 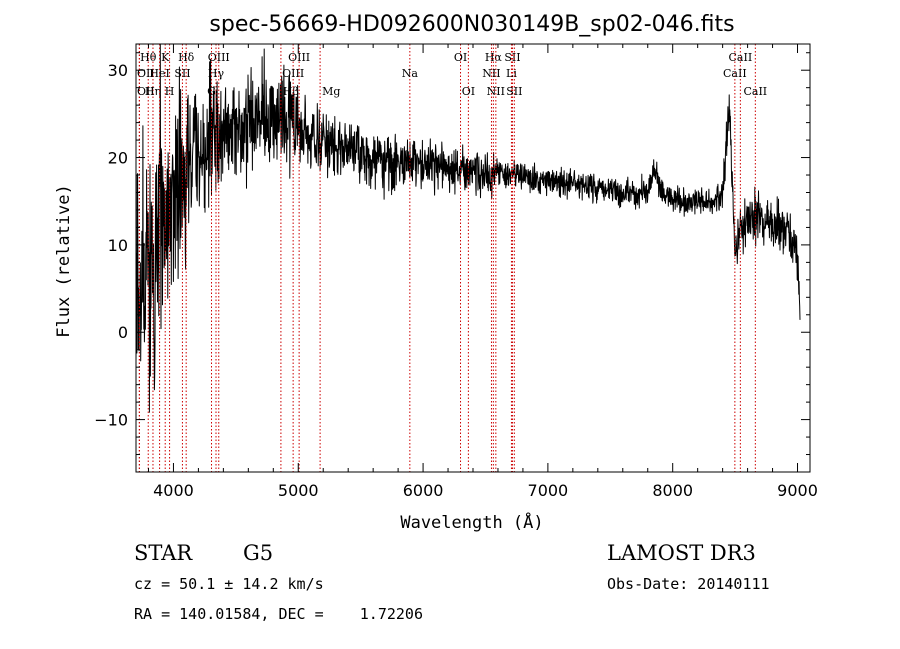 What do you see at coordinates (118, 245) in the screenshot?
I see `y-tick-label: 10` at bounding box center [118, 245].